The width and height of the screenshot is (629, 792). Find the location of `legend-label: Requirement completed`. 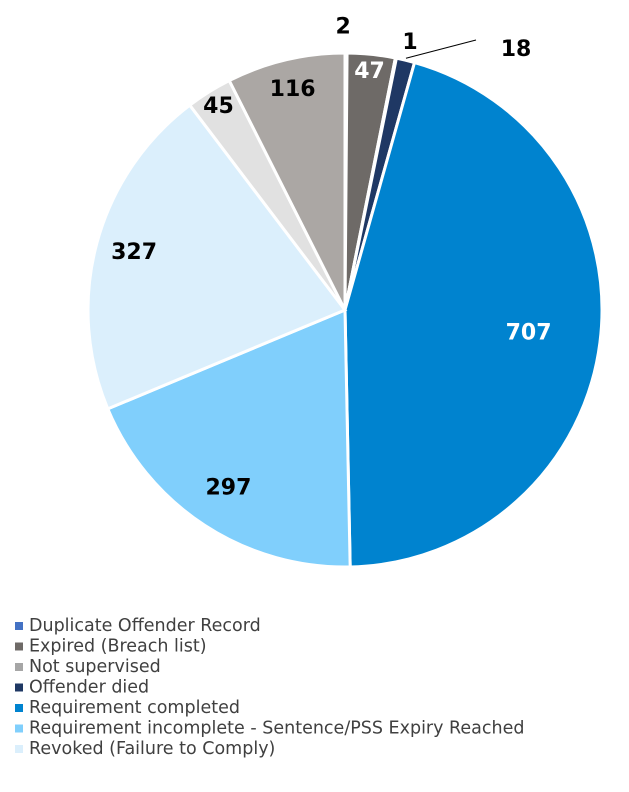

legend-label: Requirement completed is located at coordinates (134, 708).